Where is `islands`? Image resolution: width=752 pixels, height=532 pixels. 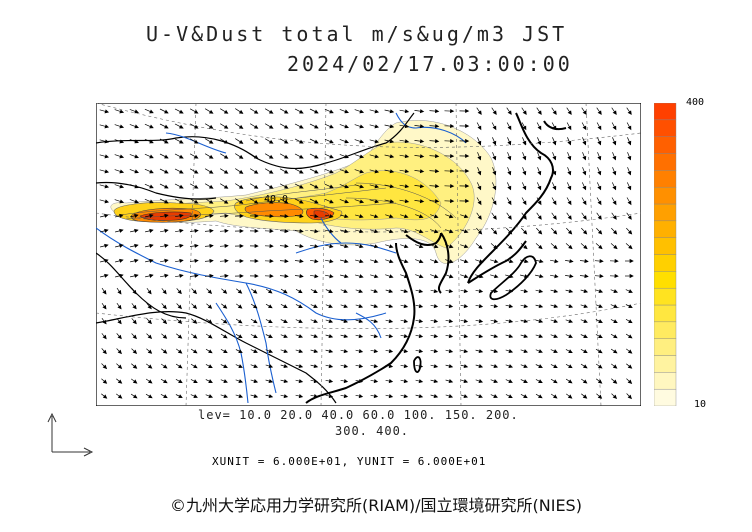
islands is located at coordinates (475, 314).